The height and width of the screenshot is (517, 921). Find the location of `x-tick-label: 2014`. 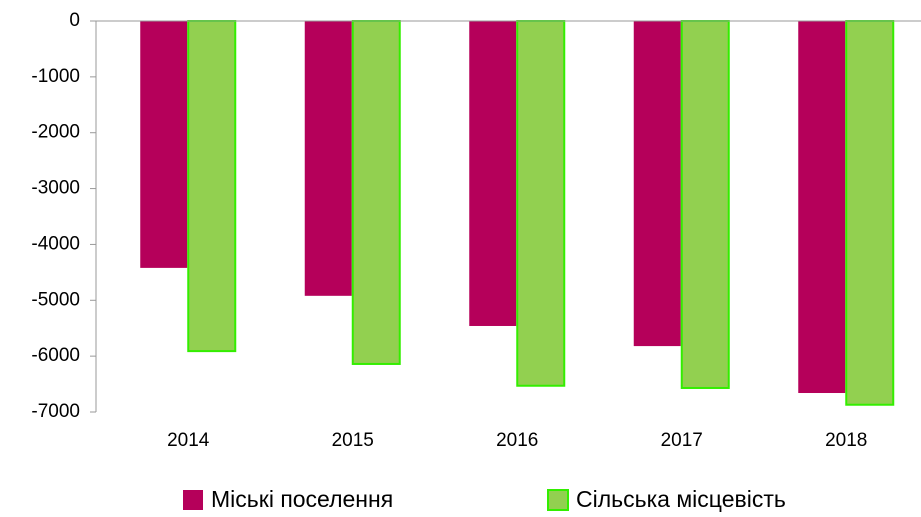

x-tick-label: 2014 is located at coordinates (188, 440).